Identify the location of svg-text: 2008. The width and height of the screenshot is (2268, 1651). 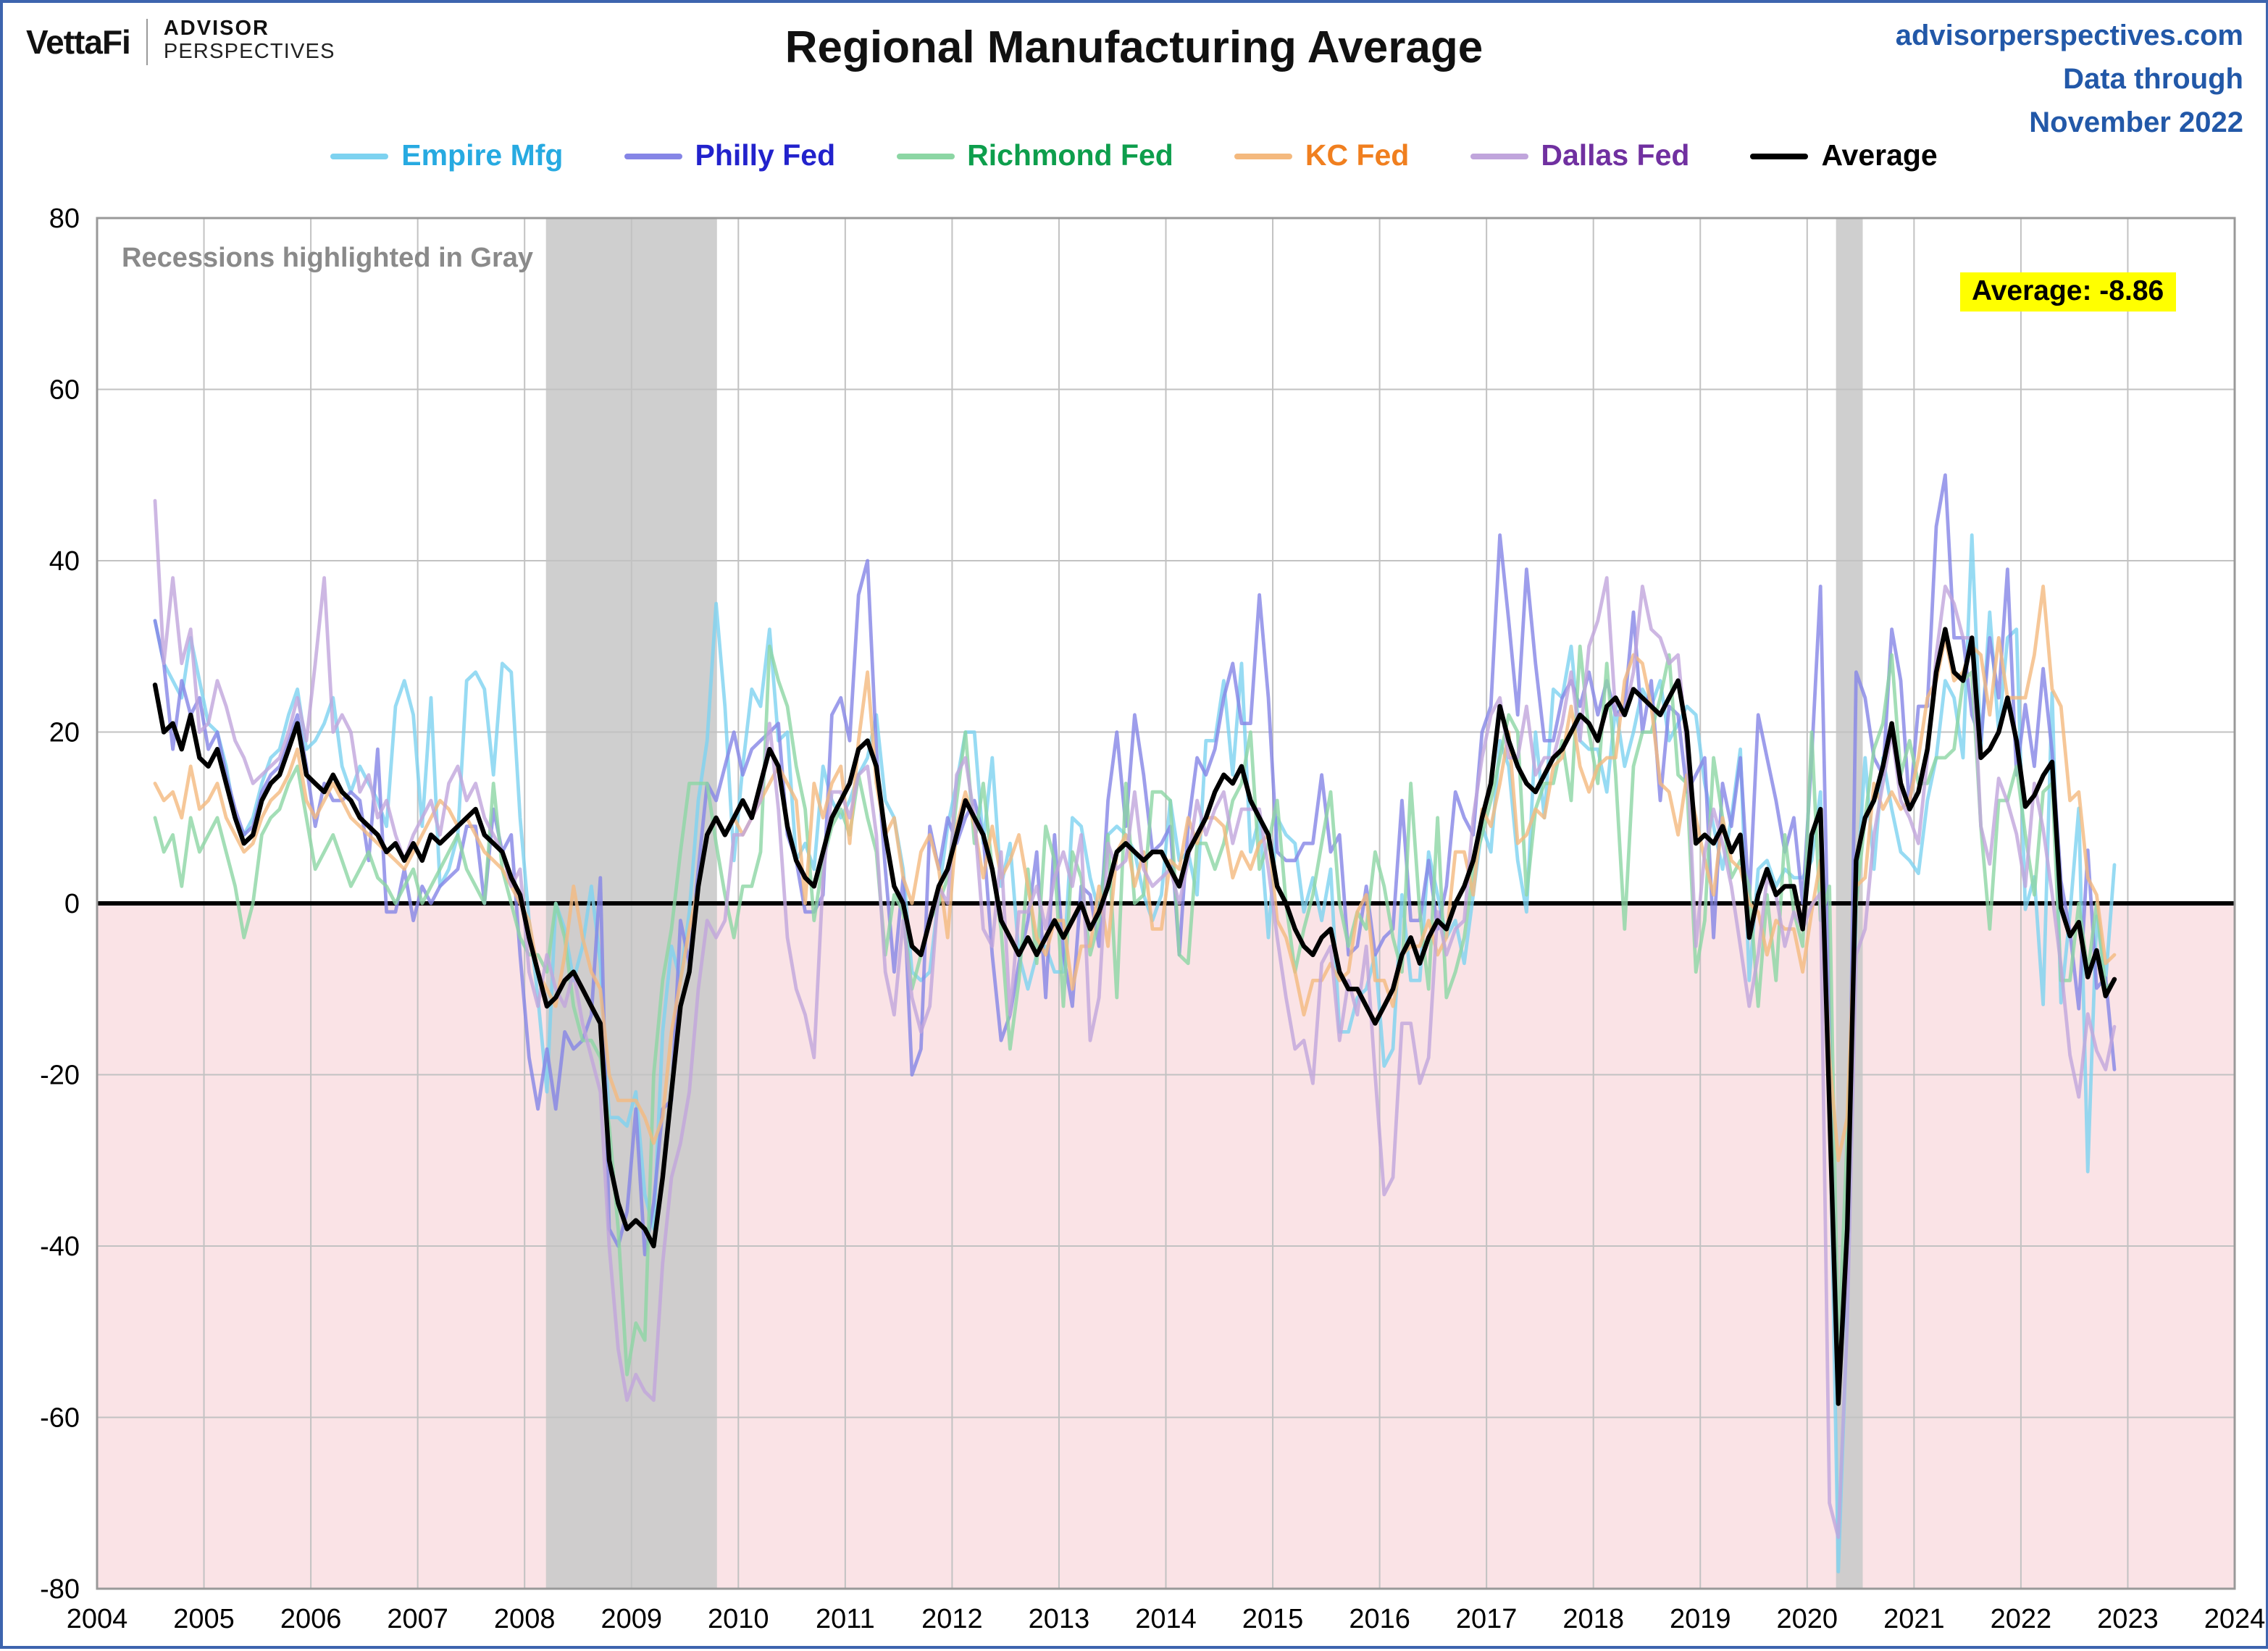
(525, 1619).